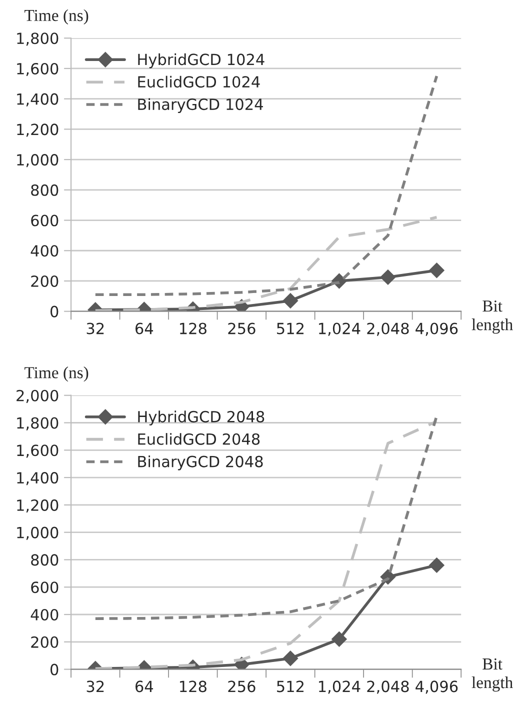 The height and width of the screenshot is (706, 530). I want to click on legend-label: BinaryGCD 1024, so click(200, 106).